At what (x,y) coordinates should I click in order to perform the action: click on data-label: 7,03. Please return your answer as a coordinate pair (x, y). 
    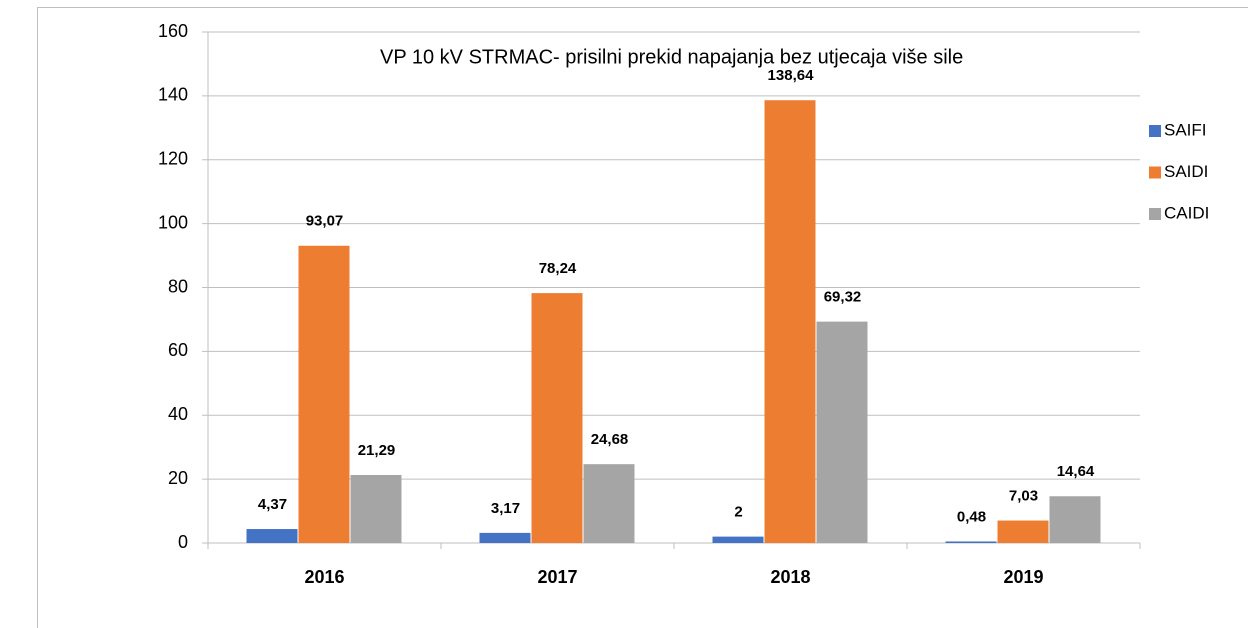
    Looking at the image, I should click on (1023, 496).